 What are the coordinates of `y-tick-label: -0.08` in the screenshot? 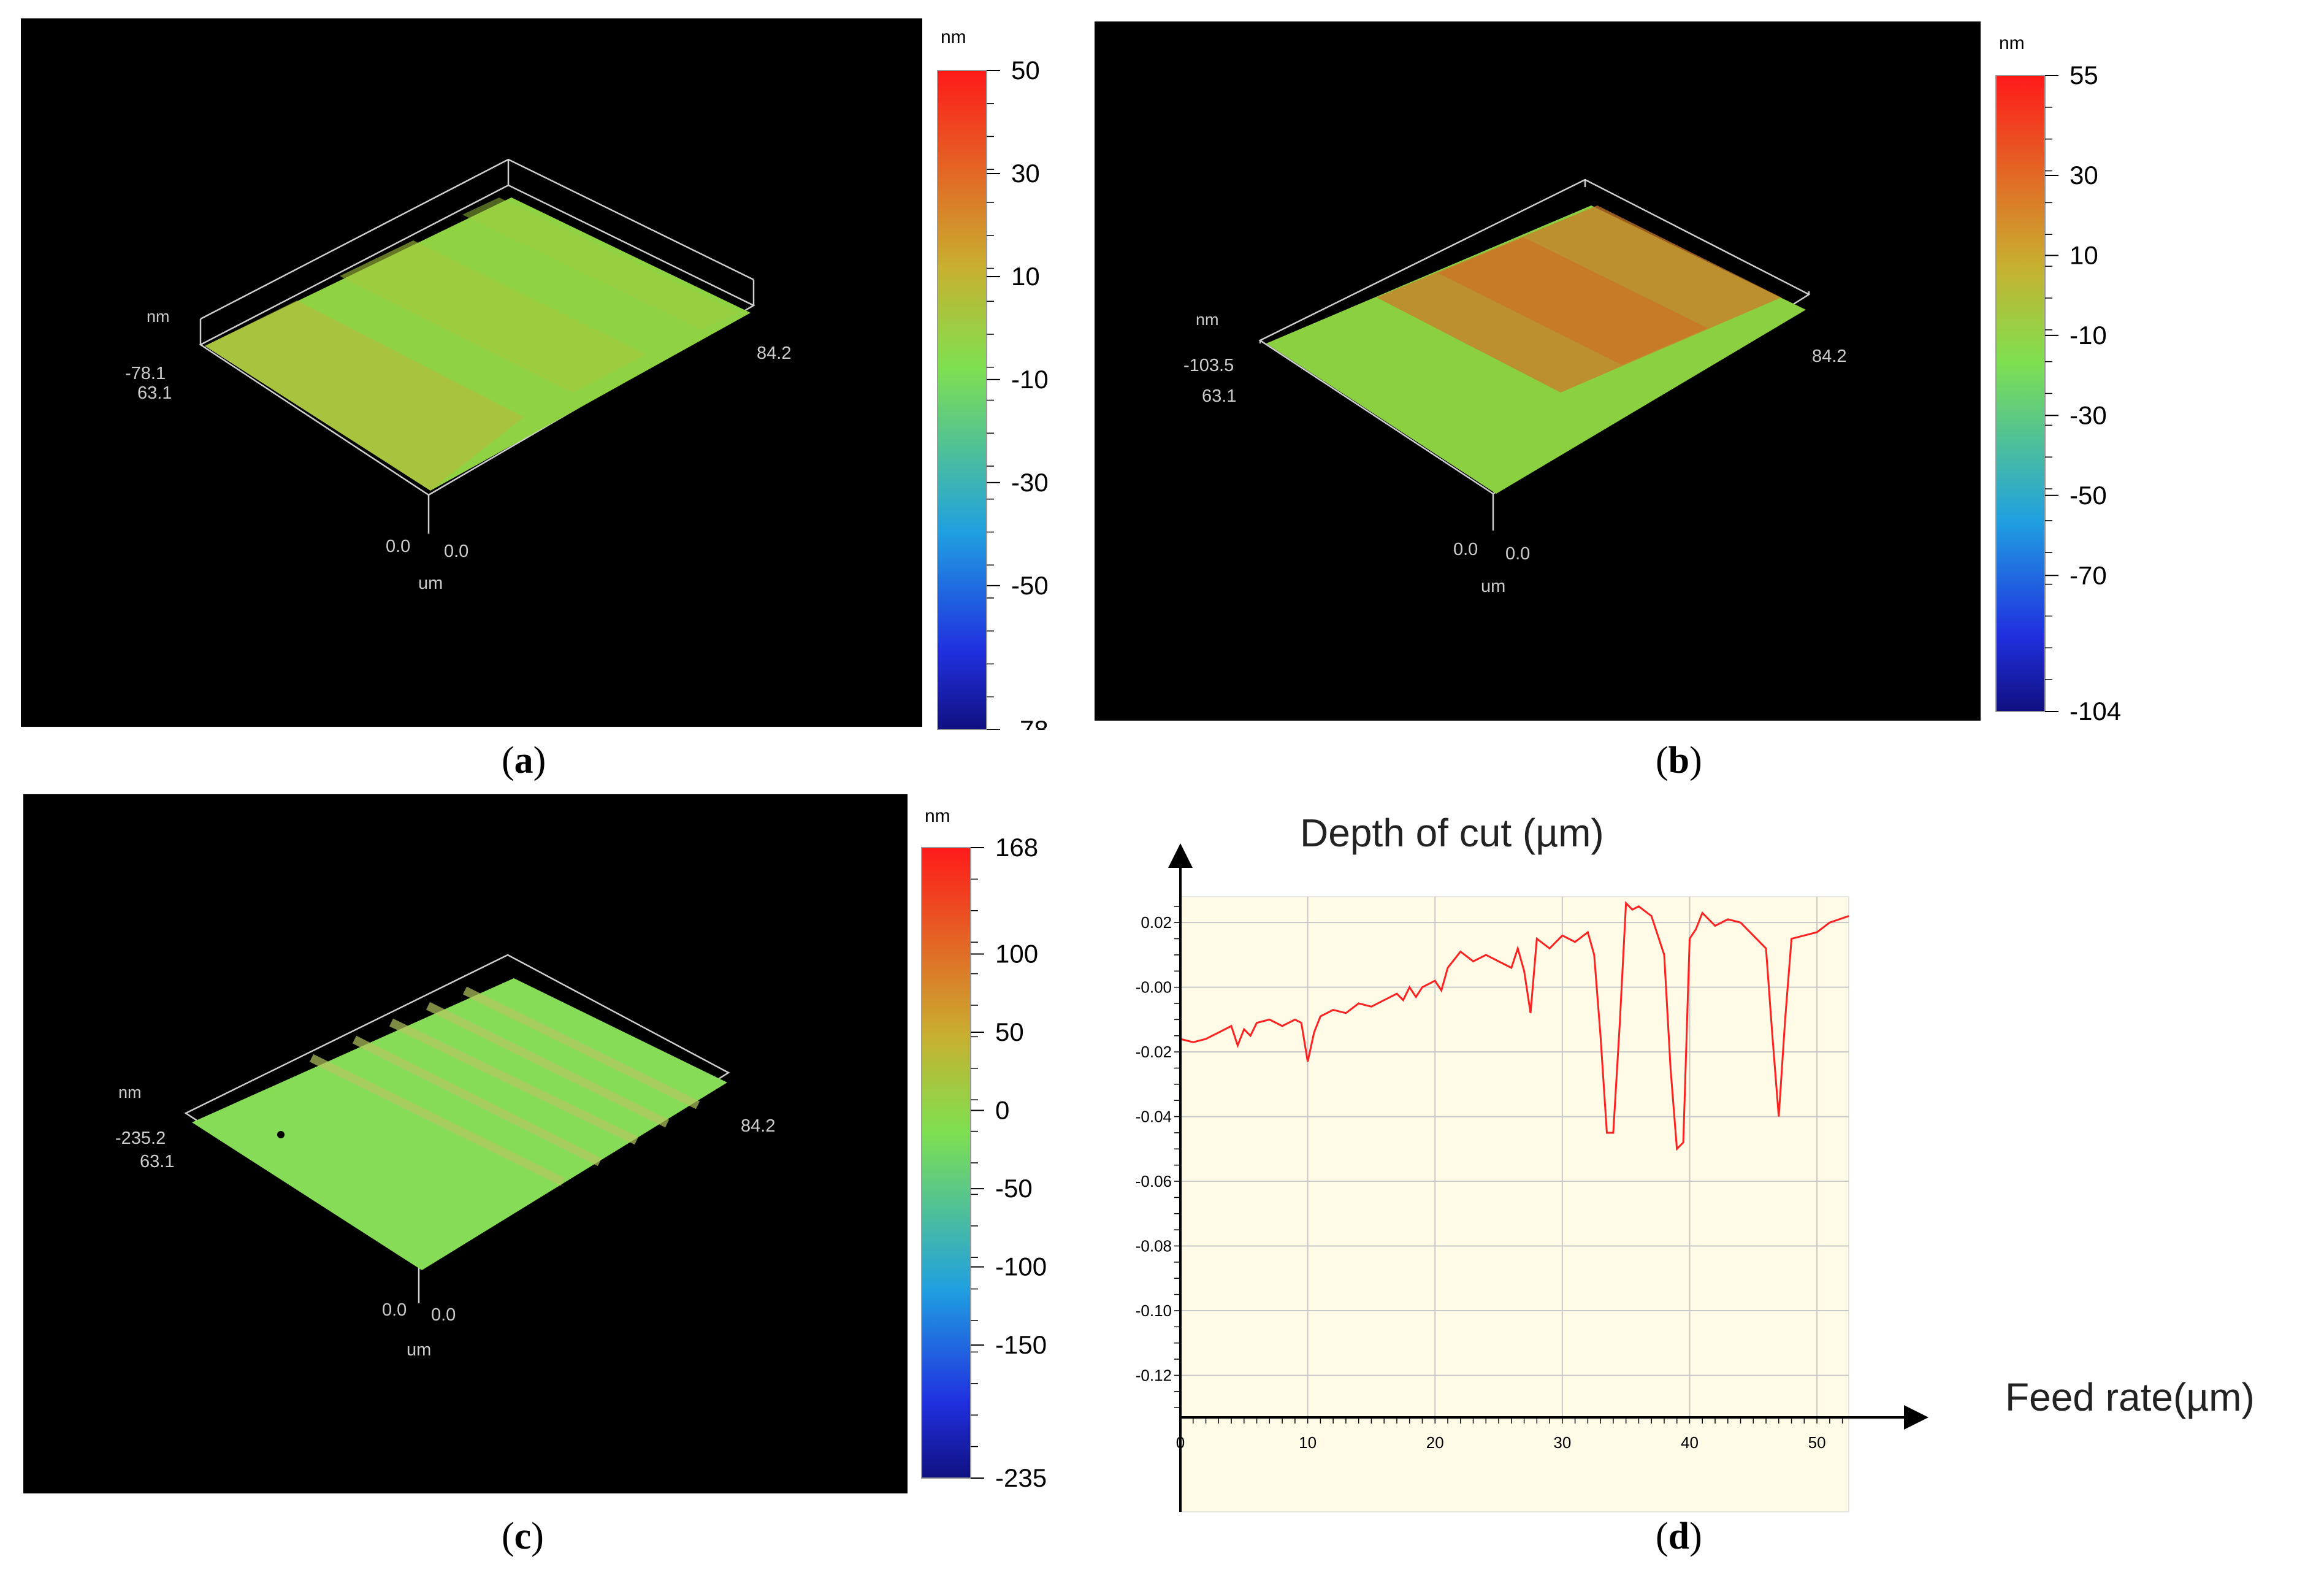 It's located at (1154, 1246).